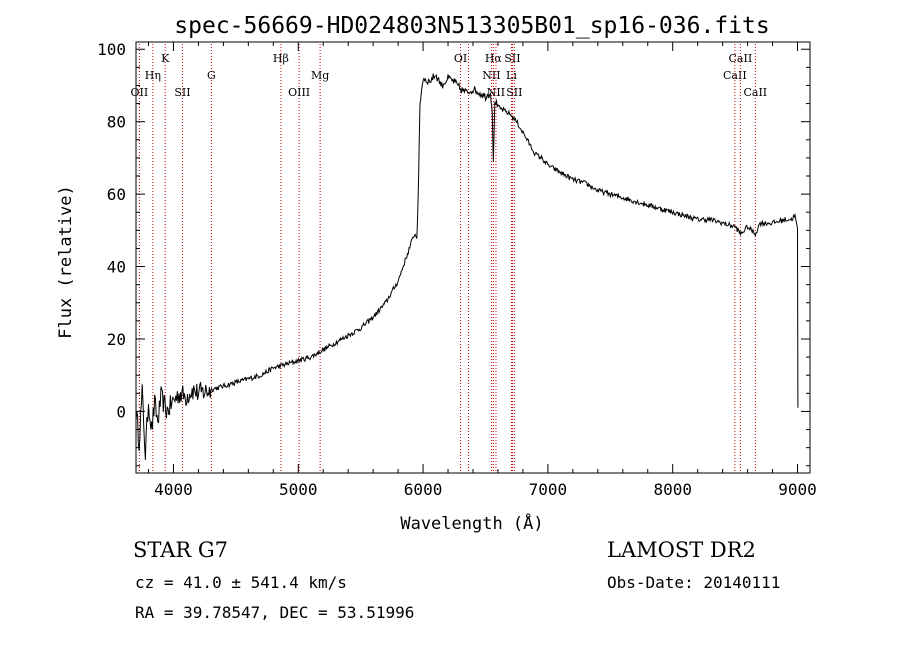 The height and width of the screenshot is (649, 900). What do you see at coordinates (116, 194) in the screenshot?
I see `y-tick-label: 60` at bounding box center [116, 194].